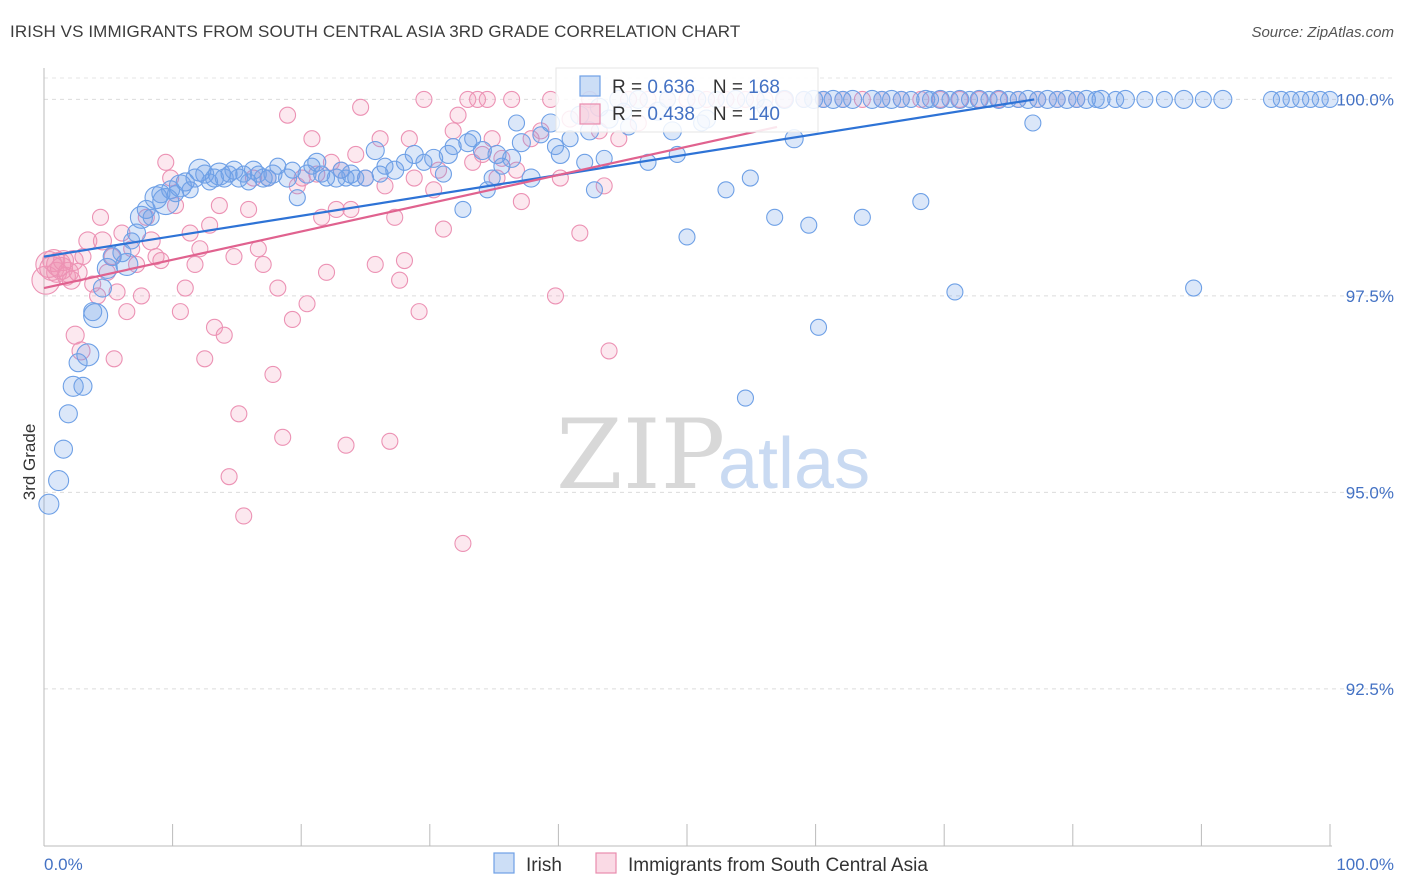  I want to click on legend-box: R = 0.636 N = 168 R = 0.438 N = 140, so click(687, 100).